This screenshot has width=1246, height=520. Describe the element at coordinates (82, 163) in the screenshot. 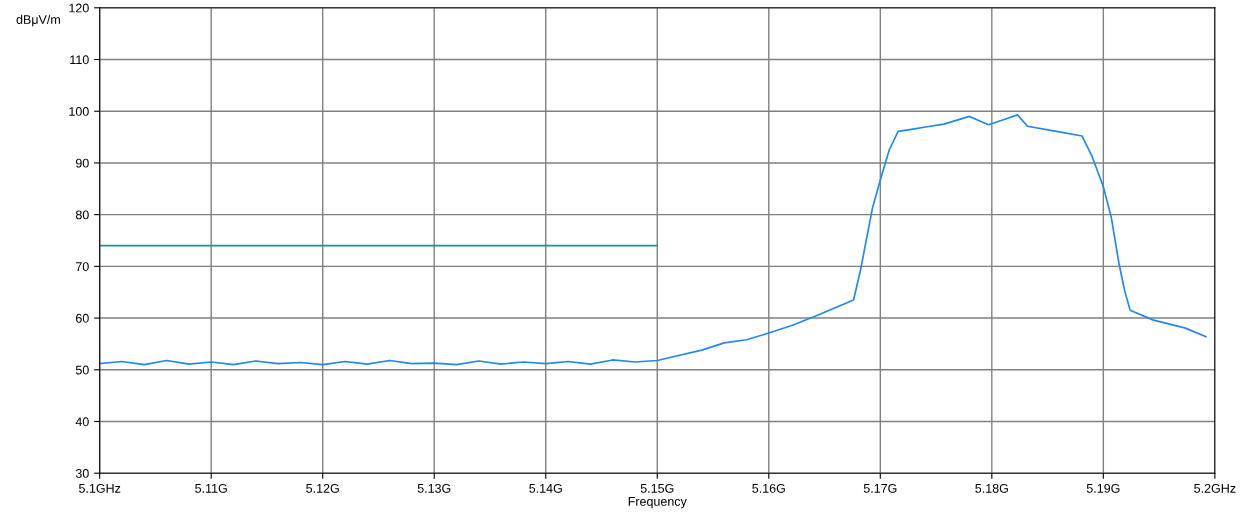

I see `y-tick-label: 90` at that location.